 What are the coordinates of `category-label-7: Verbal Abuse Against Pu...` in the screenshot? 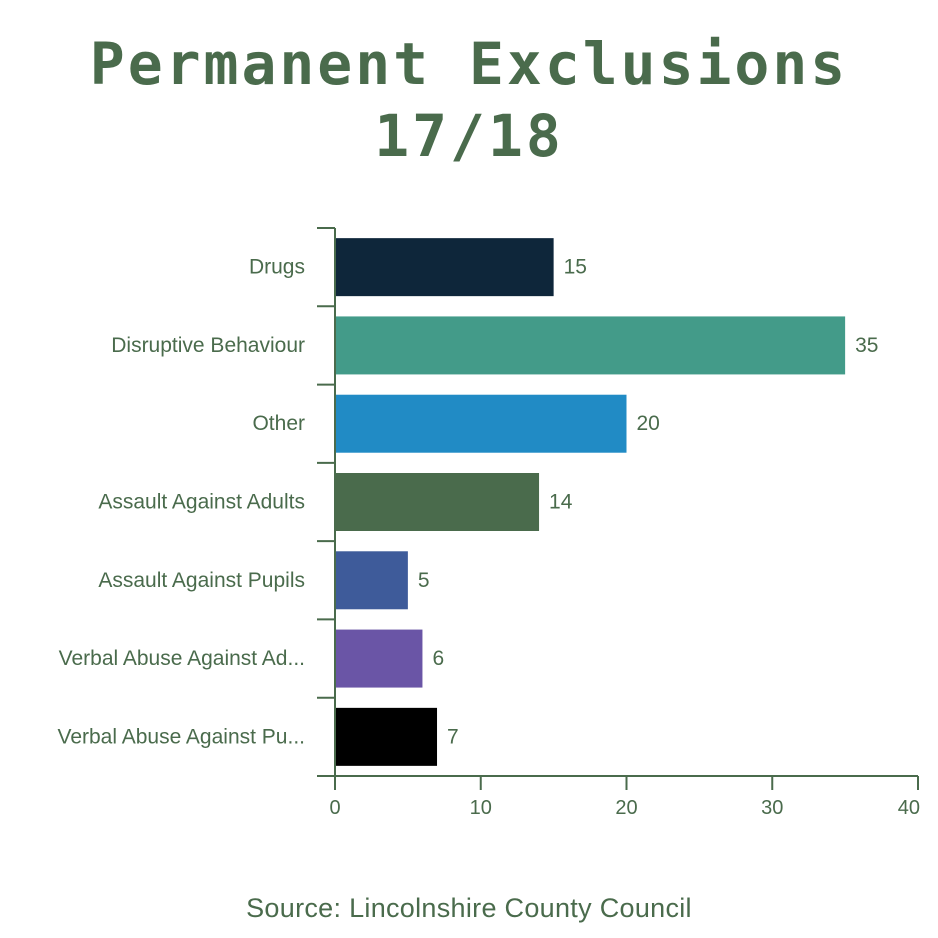 It's located at (181, 736).